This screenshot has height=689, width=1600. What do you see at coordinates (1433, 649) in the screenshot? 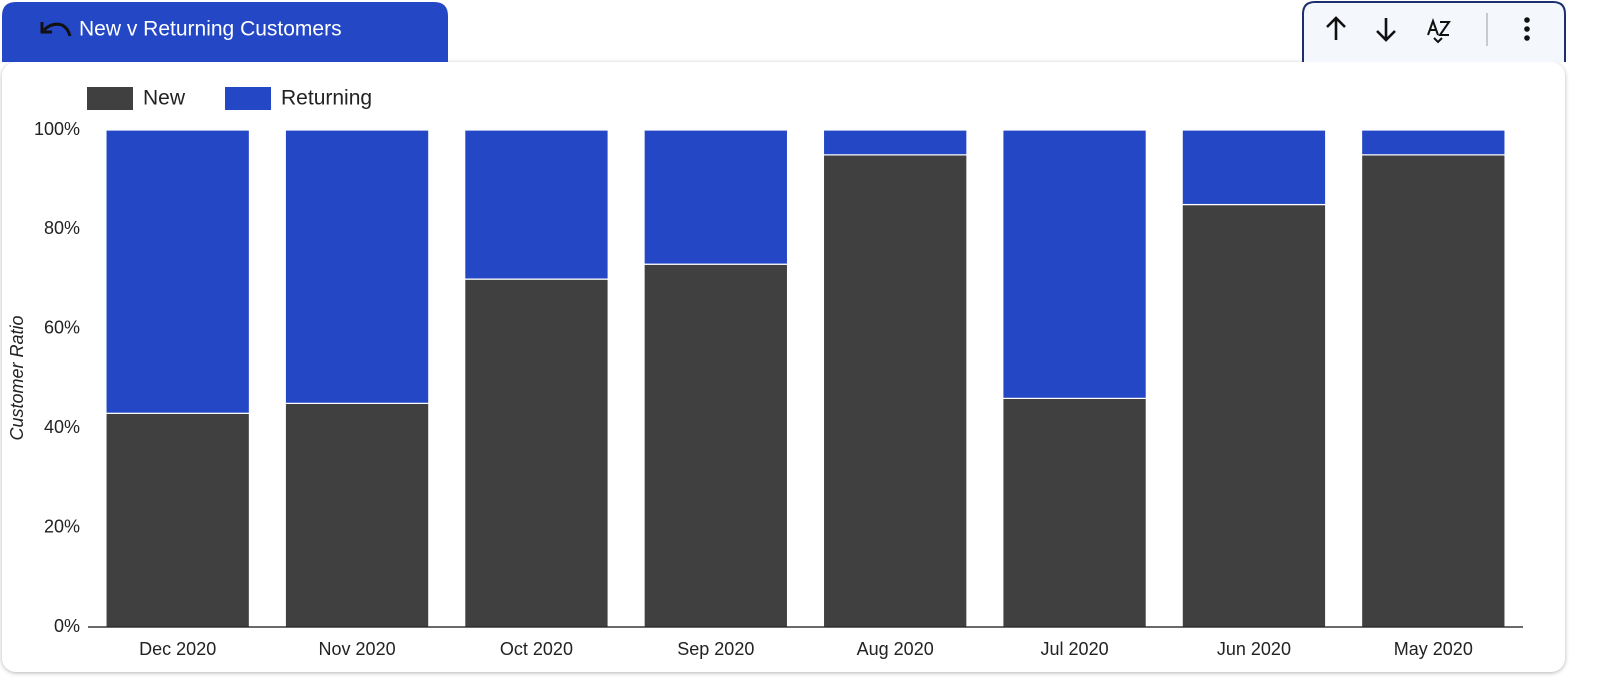
I see `x-tick-label: May 2020` at bounding box center [1433, 649].